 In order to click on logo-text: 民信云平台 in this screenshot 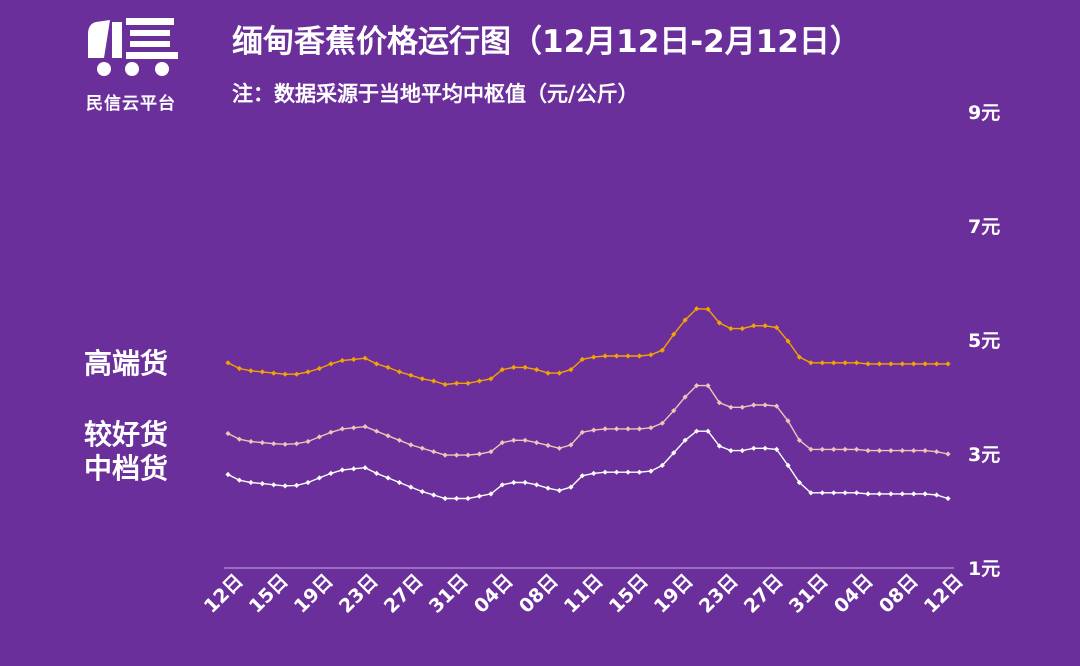, I will do `click(131, 104)`.